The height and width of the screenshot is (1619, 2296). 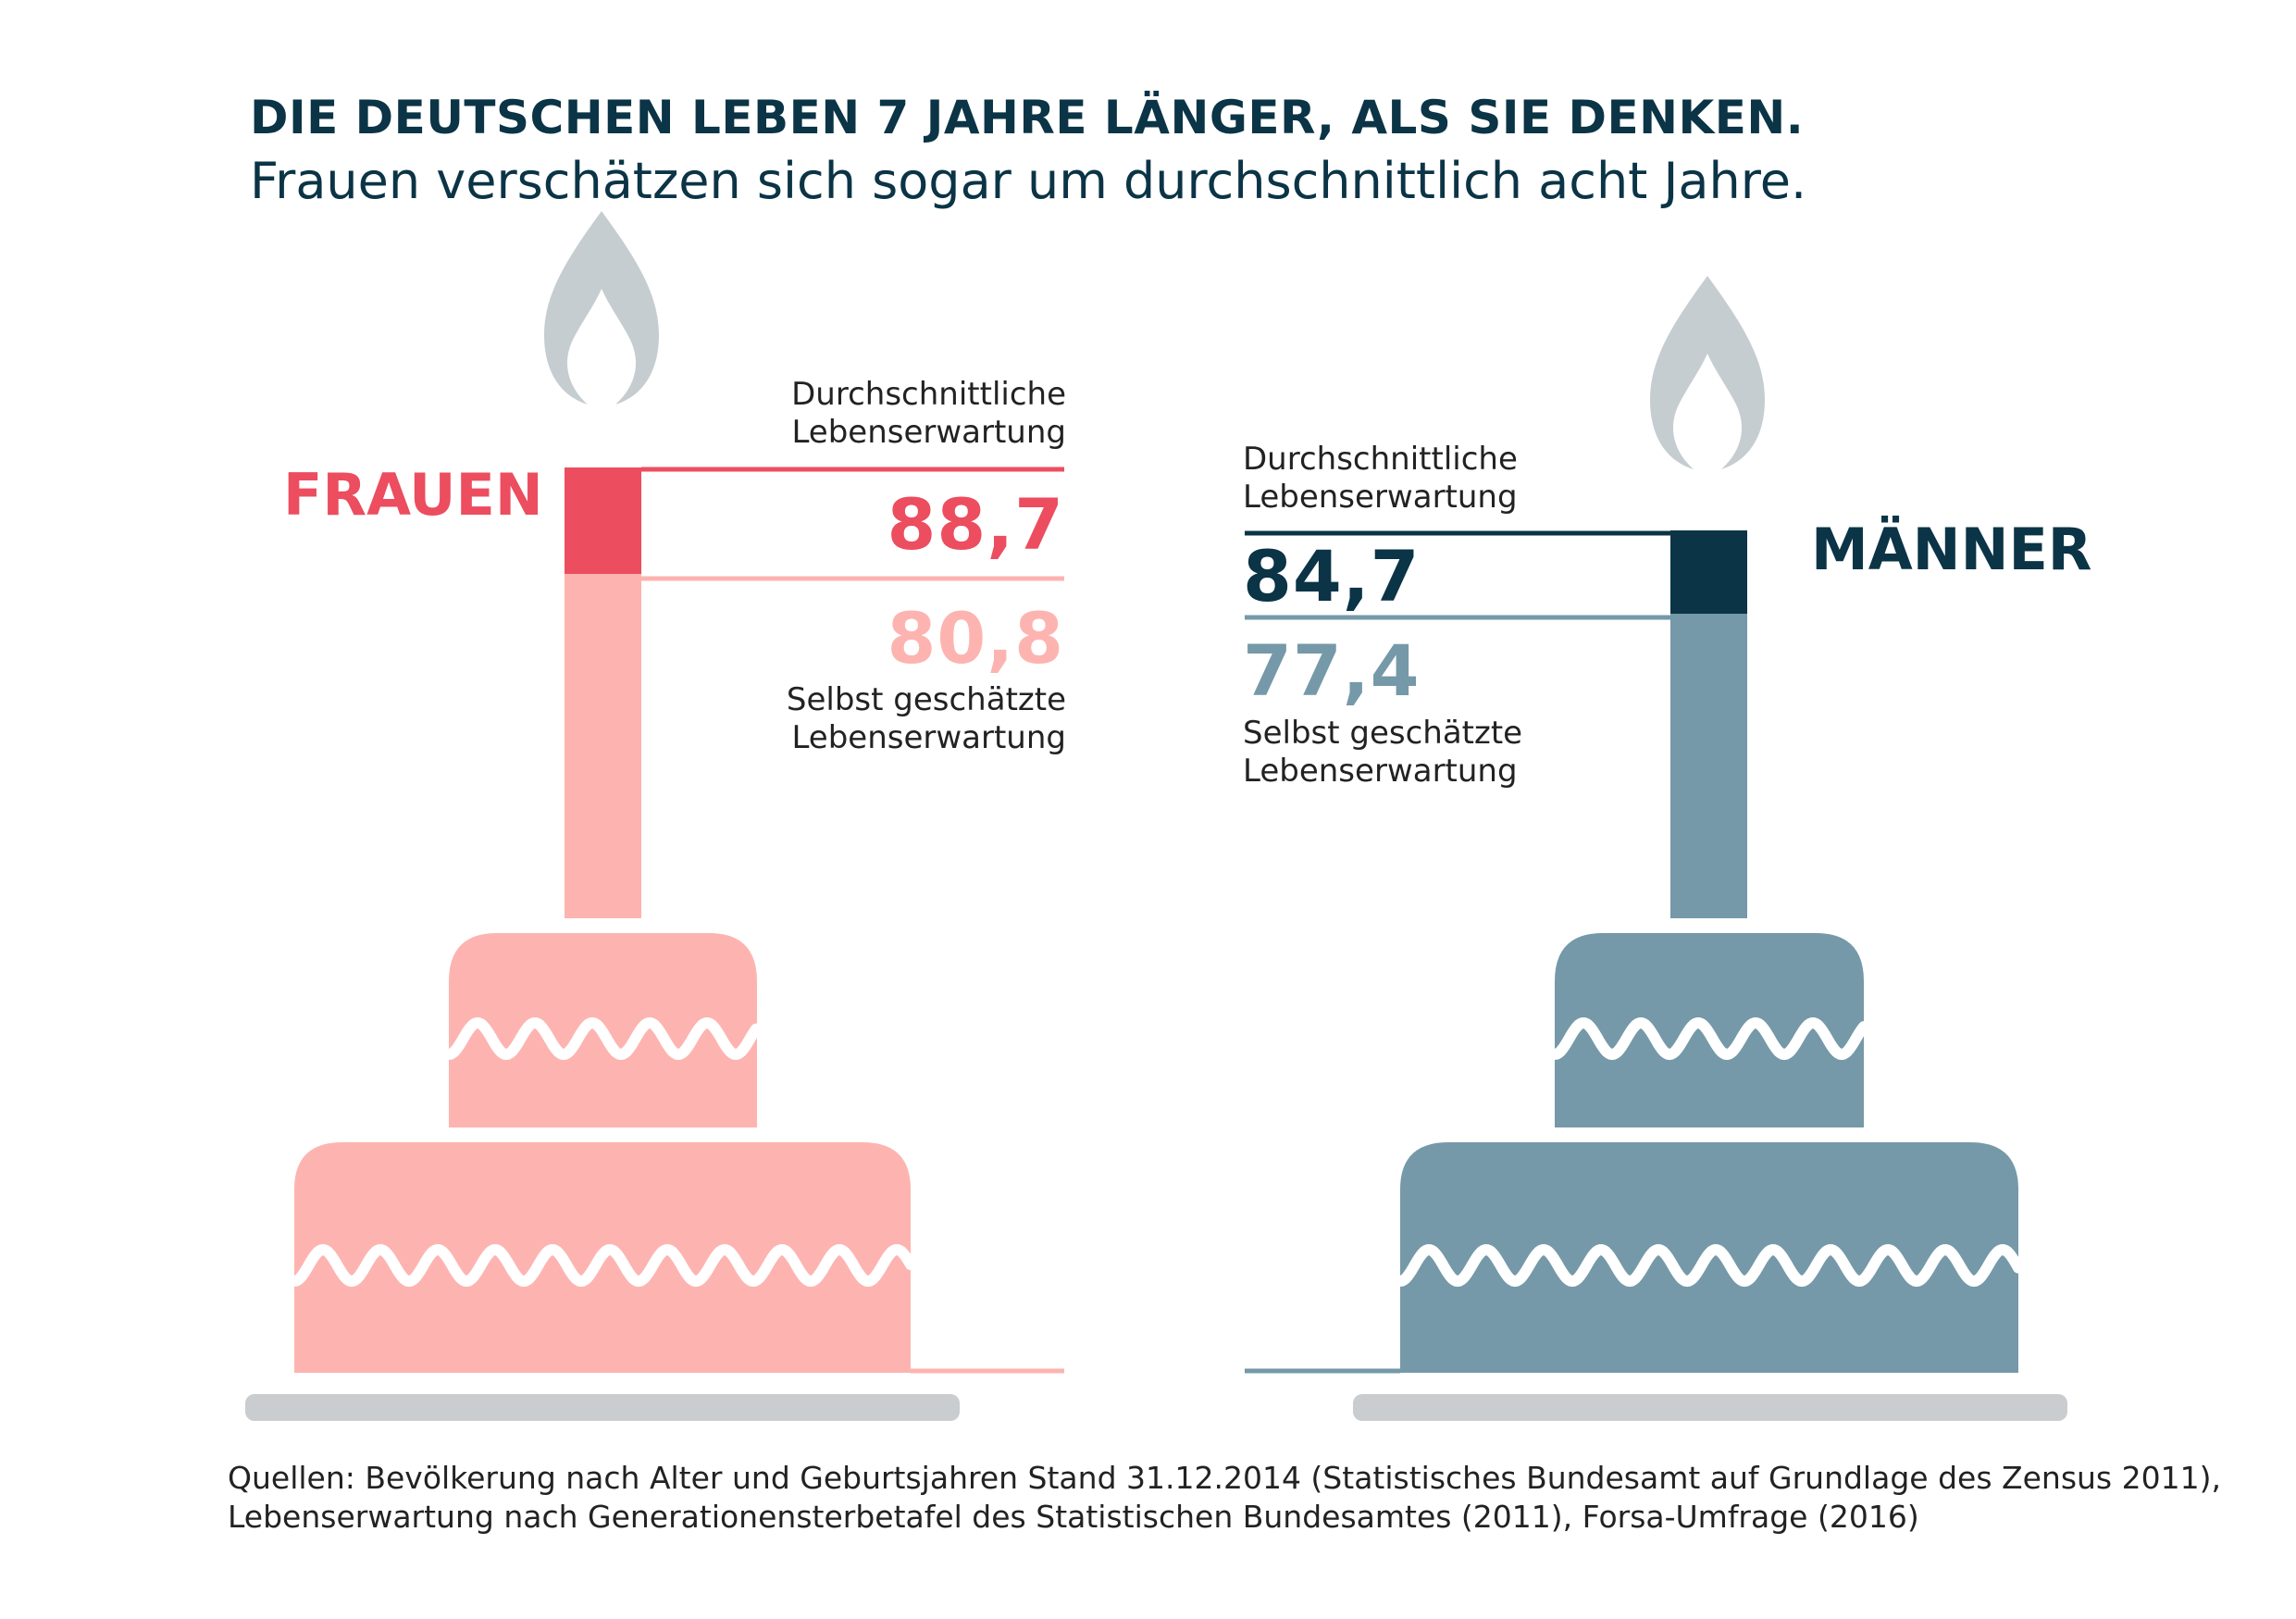 I want to click on frauen-estimated-value: 80,8, so click(x=976, y=638).